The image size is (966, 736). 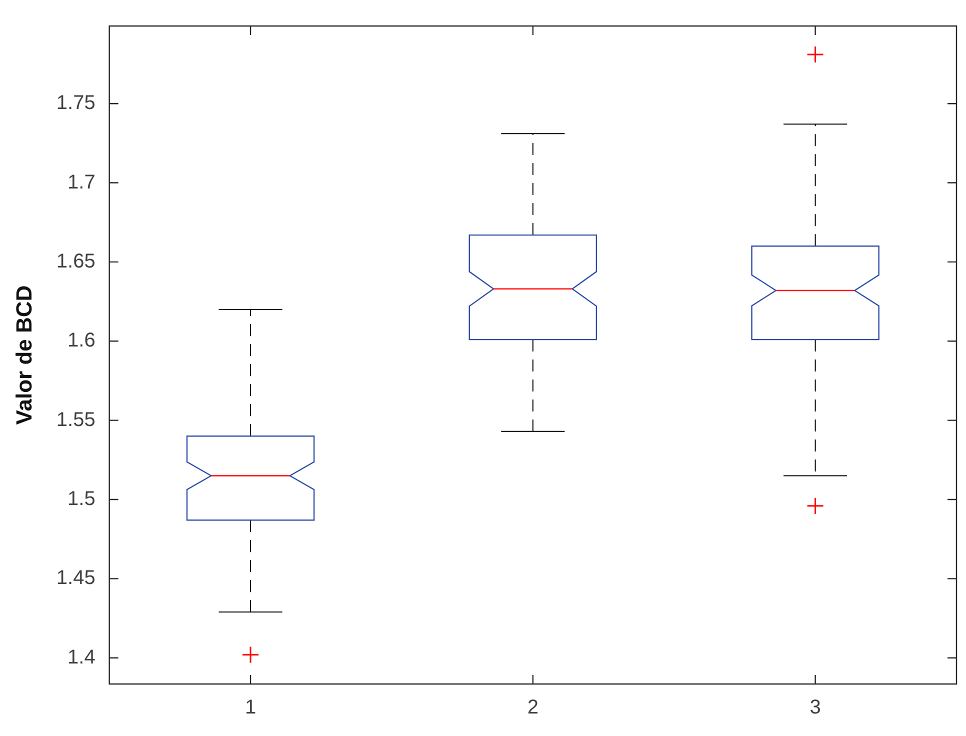 I want to click on y-tick-label: 1.55, so click(x=76, y=419).